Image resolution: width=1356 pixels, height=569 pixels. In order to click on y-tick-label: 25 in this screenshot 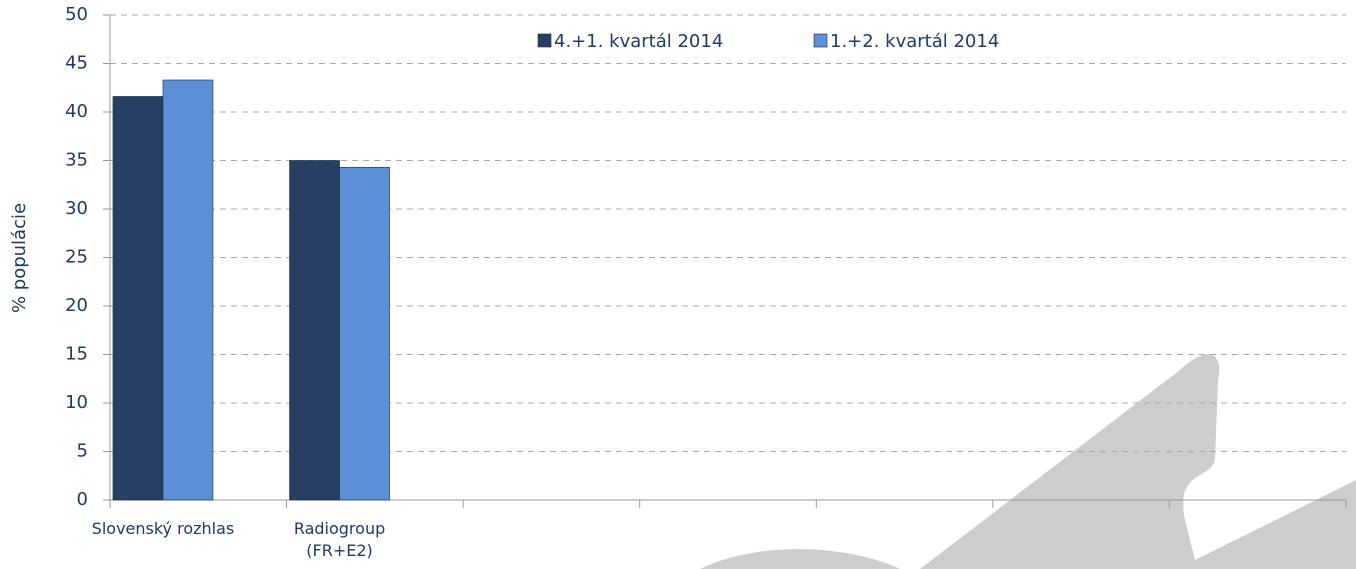, I will do `click(76, 257)`.